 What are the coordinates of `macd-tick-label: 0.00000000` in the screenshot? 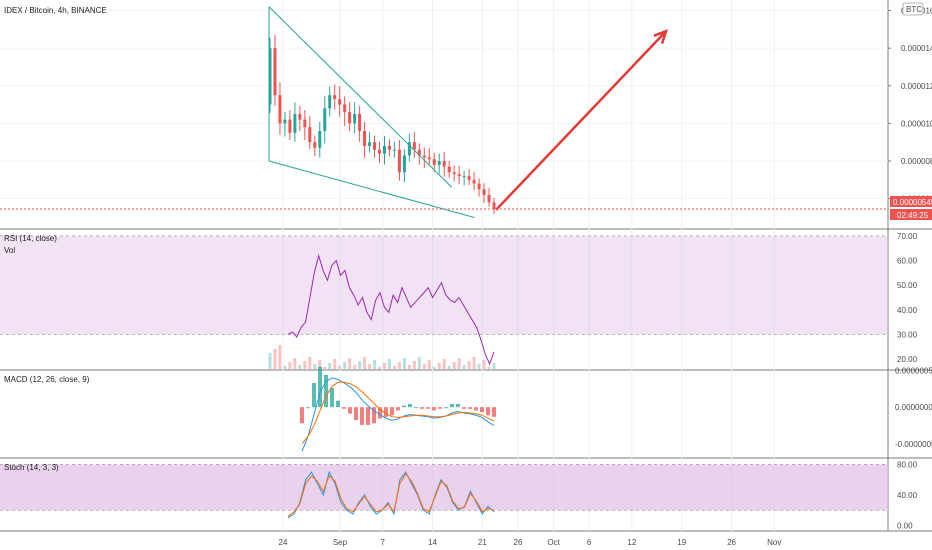 It's located at (913, 407).